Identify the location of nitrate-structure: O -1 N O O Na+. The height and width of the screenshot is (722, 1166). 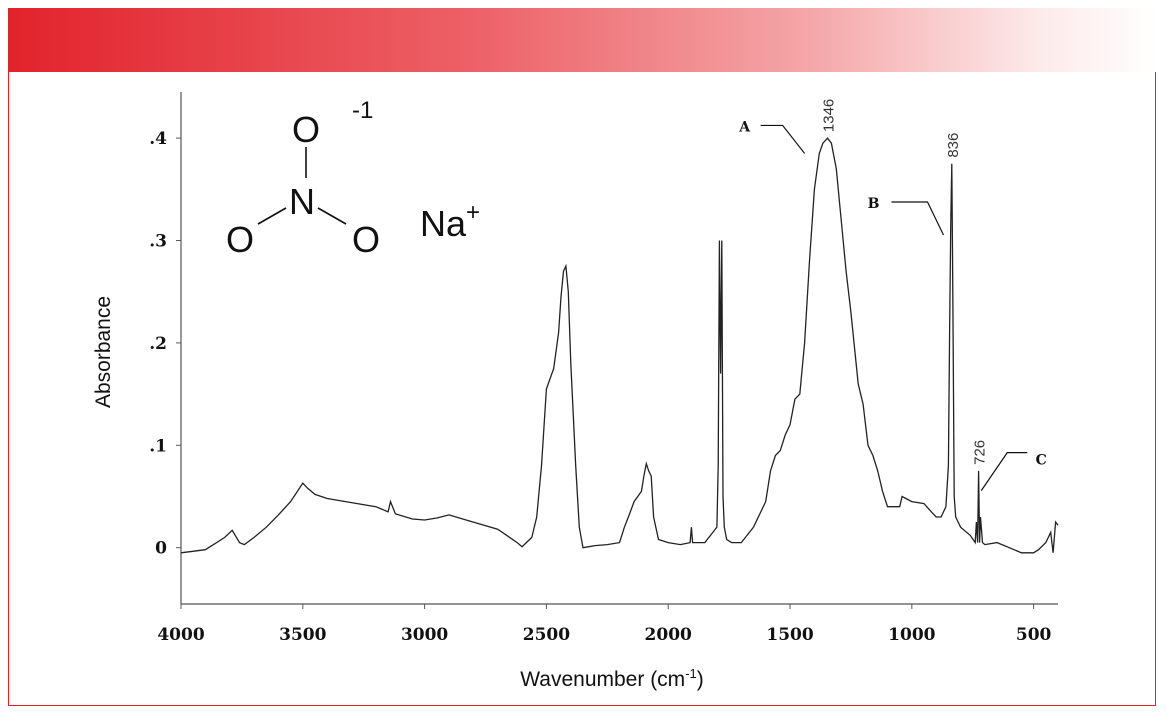
(353, 178).